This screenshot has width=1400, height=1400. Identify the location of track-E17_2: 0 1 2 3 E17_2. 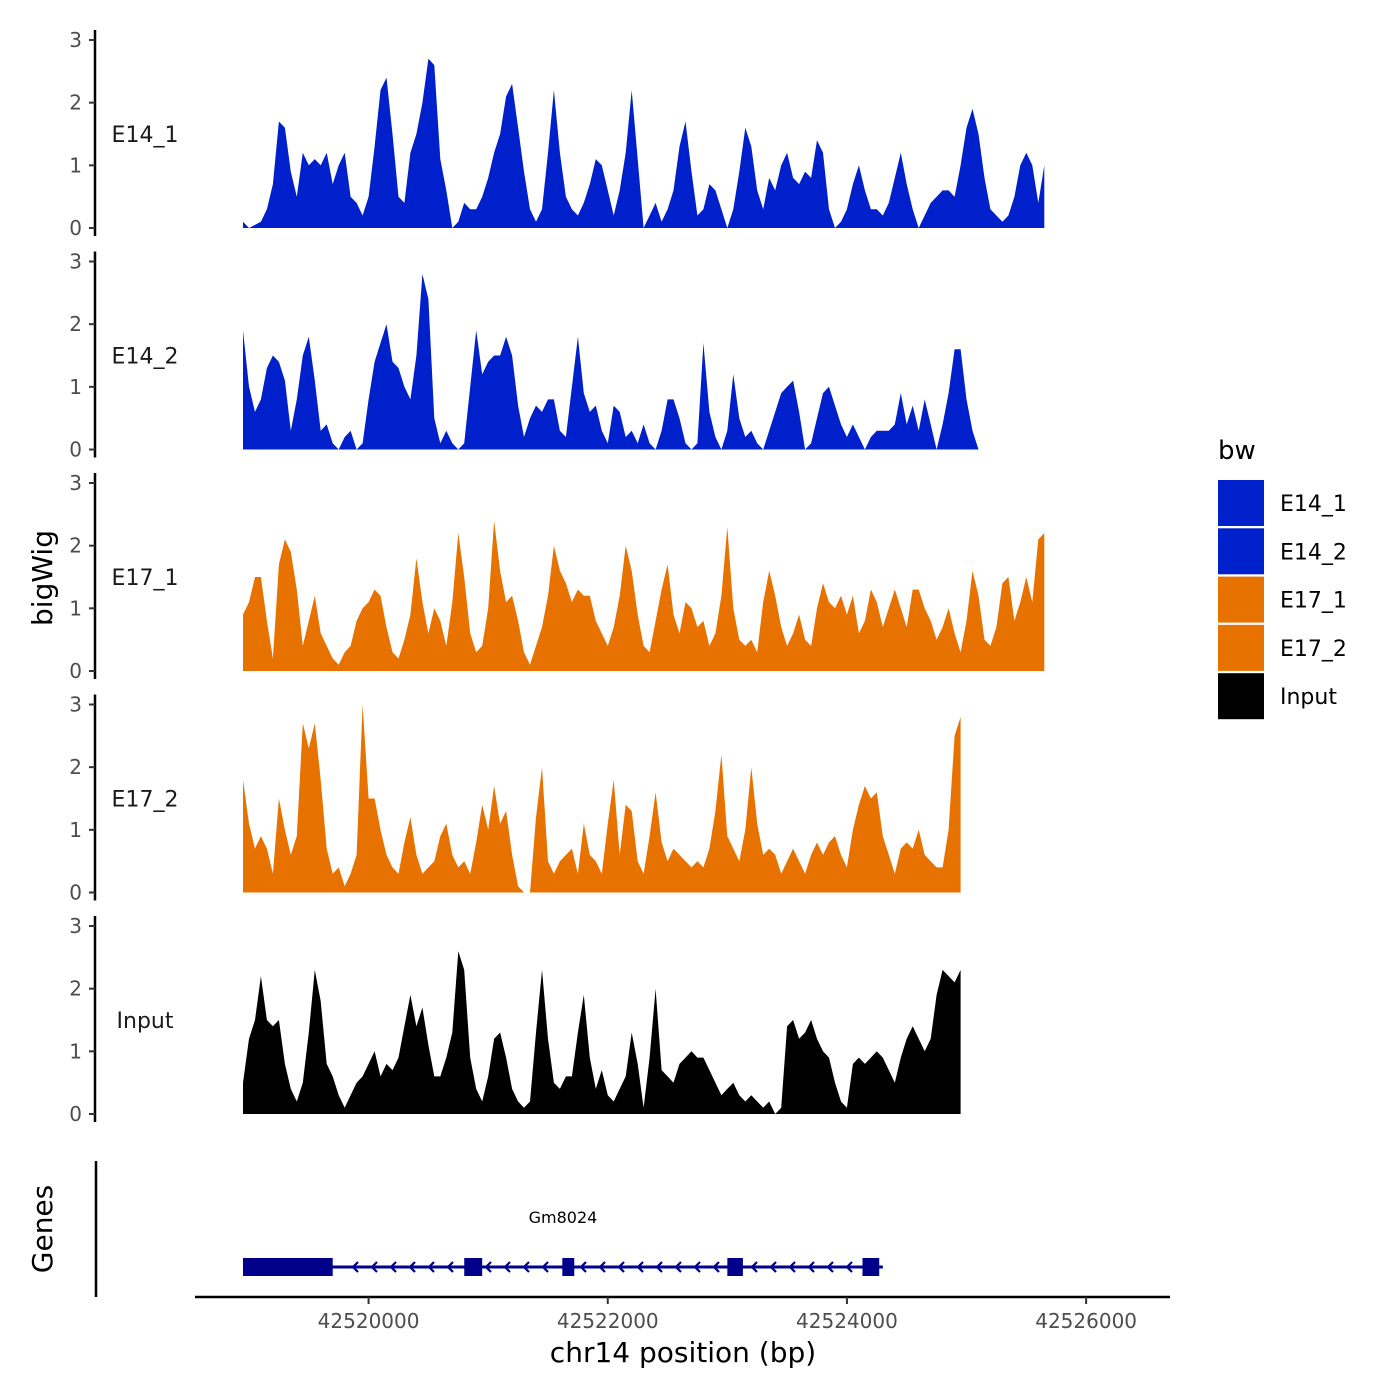
(515, 799).